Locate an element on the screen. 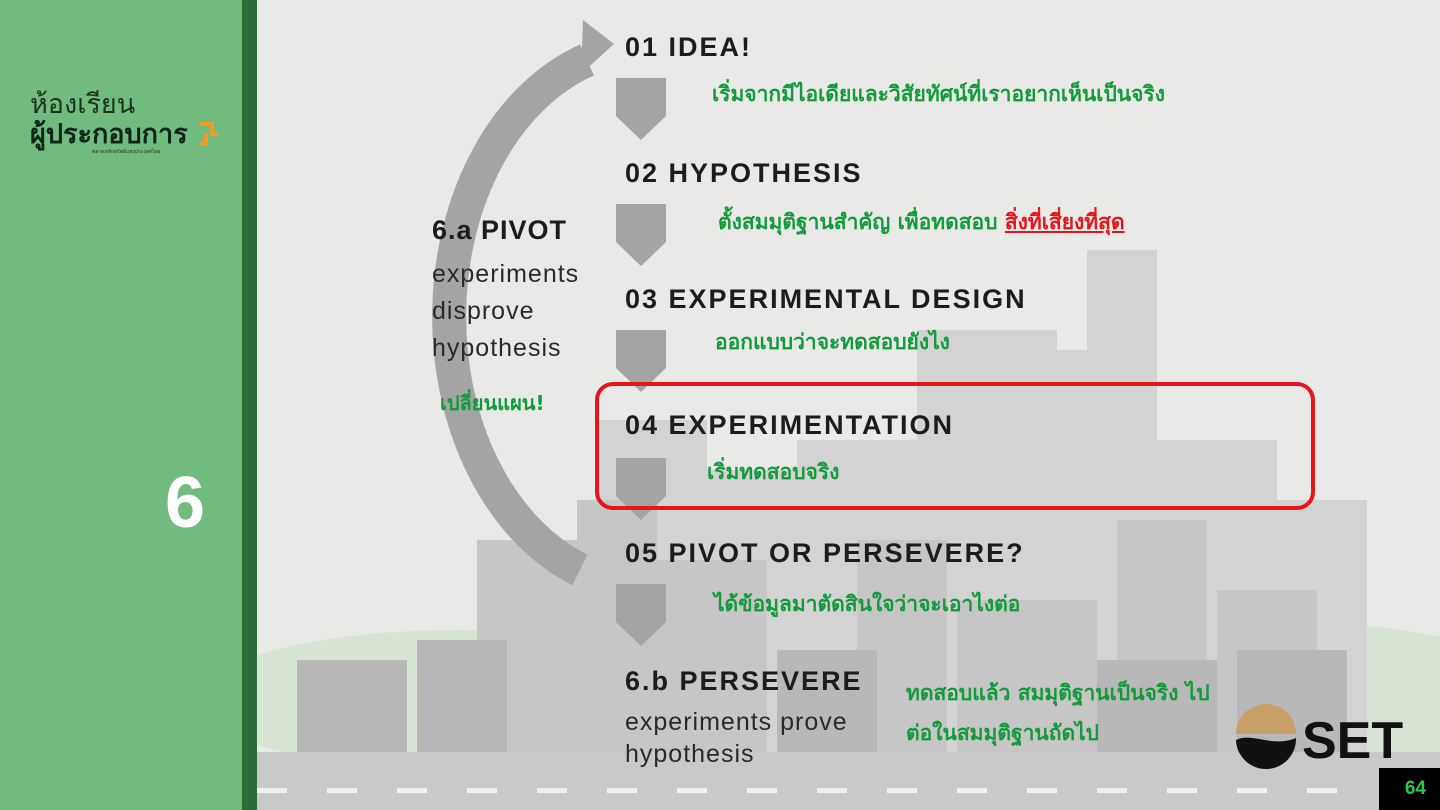 The width and height of the screenshot is (1440, 810). step-02-desc-highlight: สิ่งที่เสี่ยงที่สุด is located at coordinates (1064, 222).